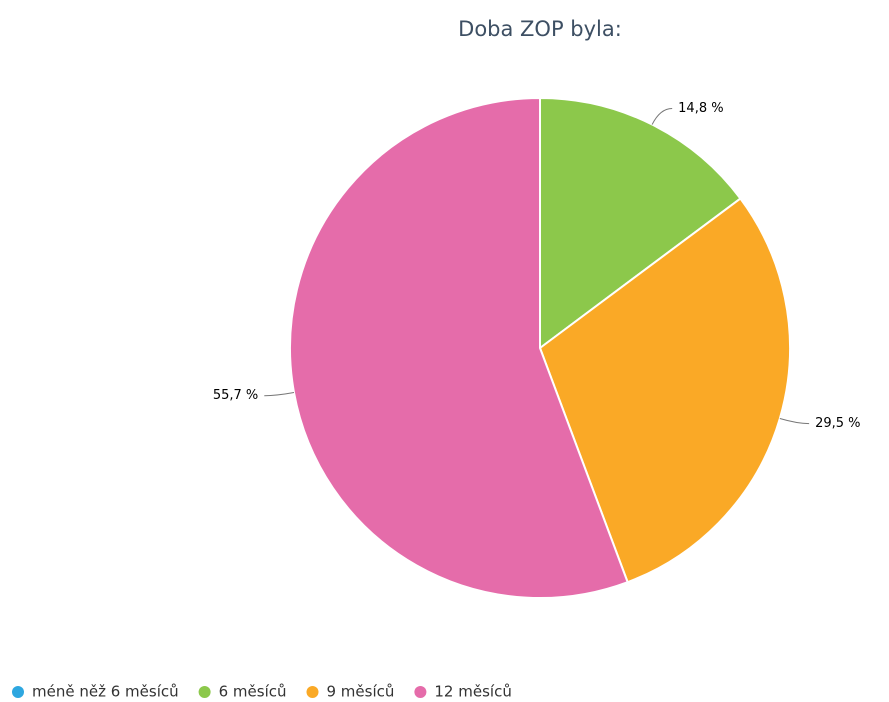  I want to click on legend-label: 9 měsíců, so click(361, 692).